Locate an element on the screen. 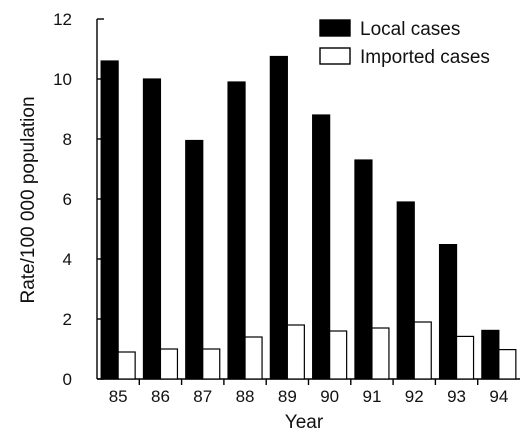 The width and height of the screenshot is (532, 435). y-tick-label: 10 is located at coordinates (62, 79).